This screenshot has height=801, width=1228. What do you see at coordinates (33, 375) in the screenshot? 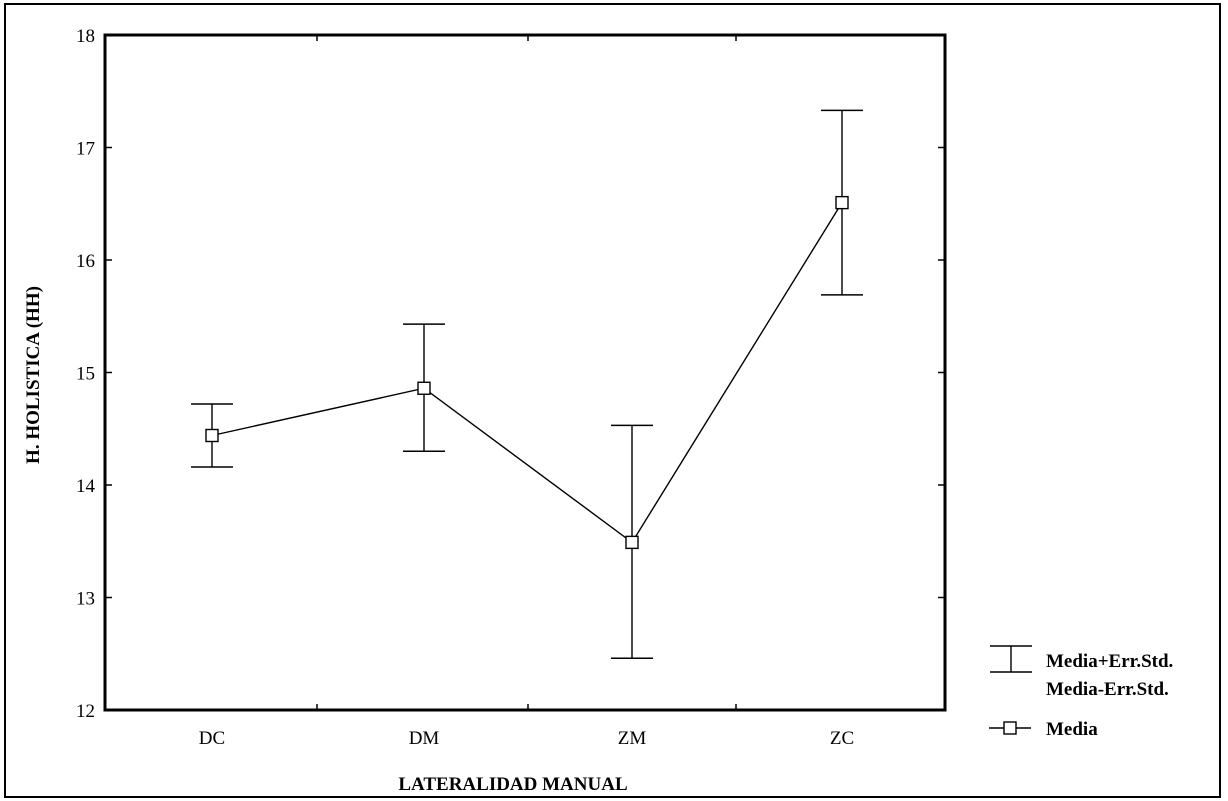
I see `y-axis-title: H. HOLISTICA (HH)` at bounding box center [33, 375].